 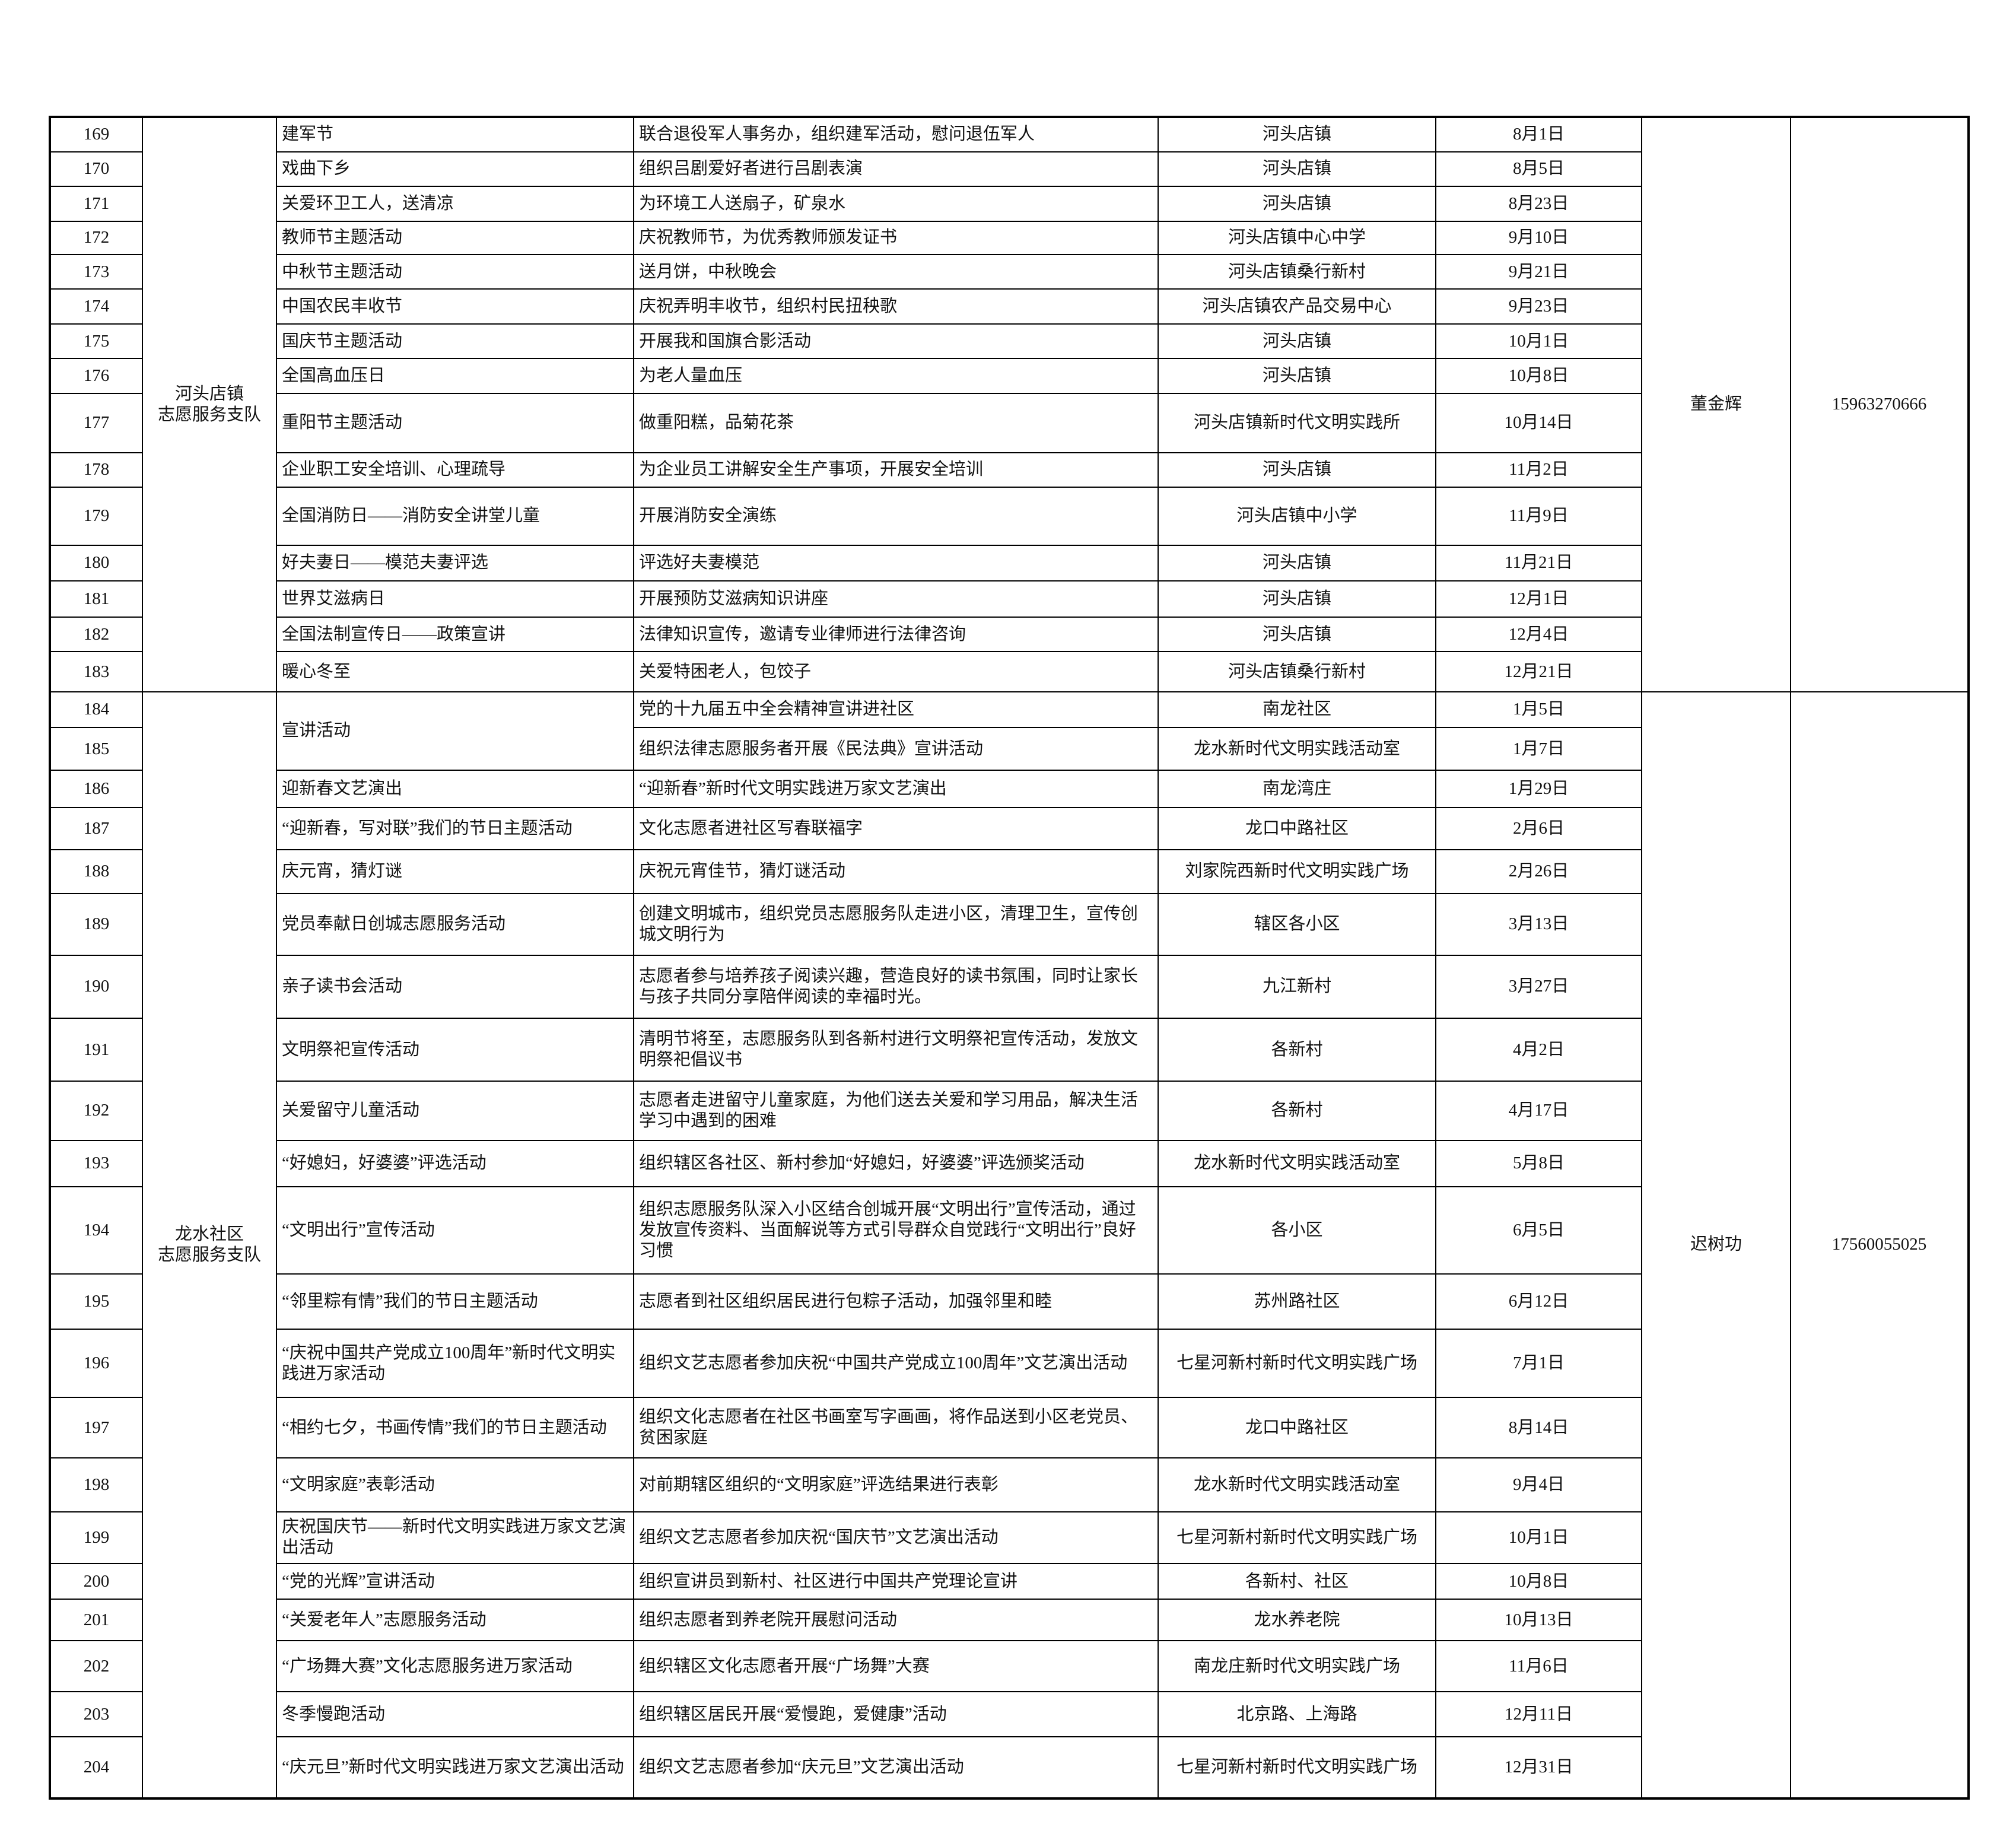 I want to click on activity-name: 企业职工安全培训、心理疏导, so click(x=455, y=470).